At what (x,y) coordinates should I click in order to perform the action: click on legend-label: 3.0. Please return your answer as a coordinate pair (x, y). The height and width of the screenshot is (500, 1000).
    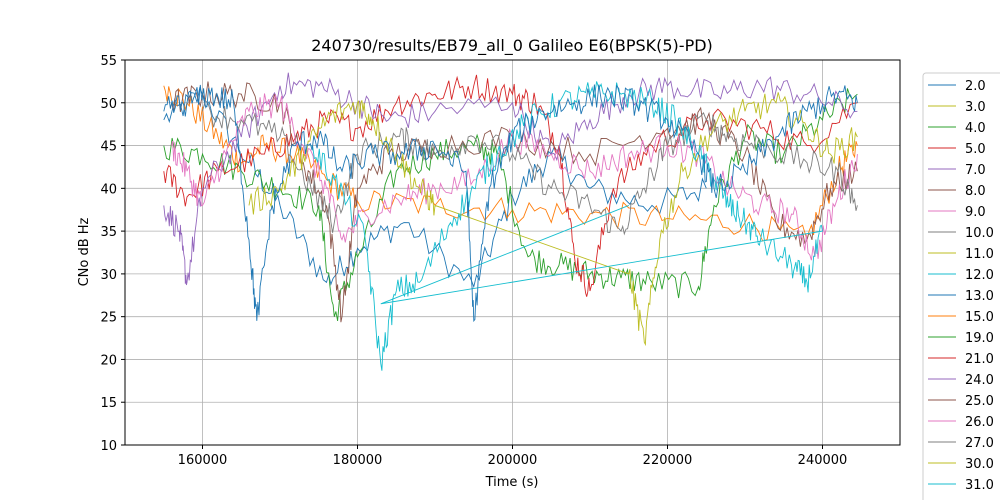
    Looking at the image, I should click on (975, 107).